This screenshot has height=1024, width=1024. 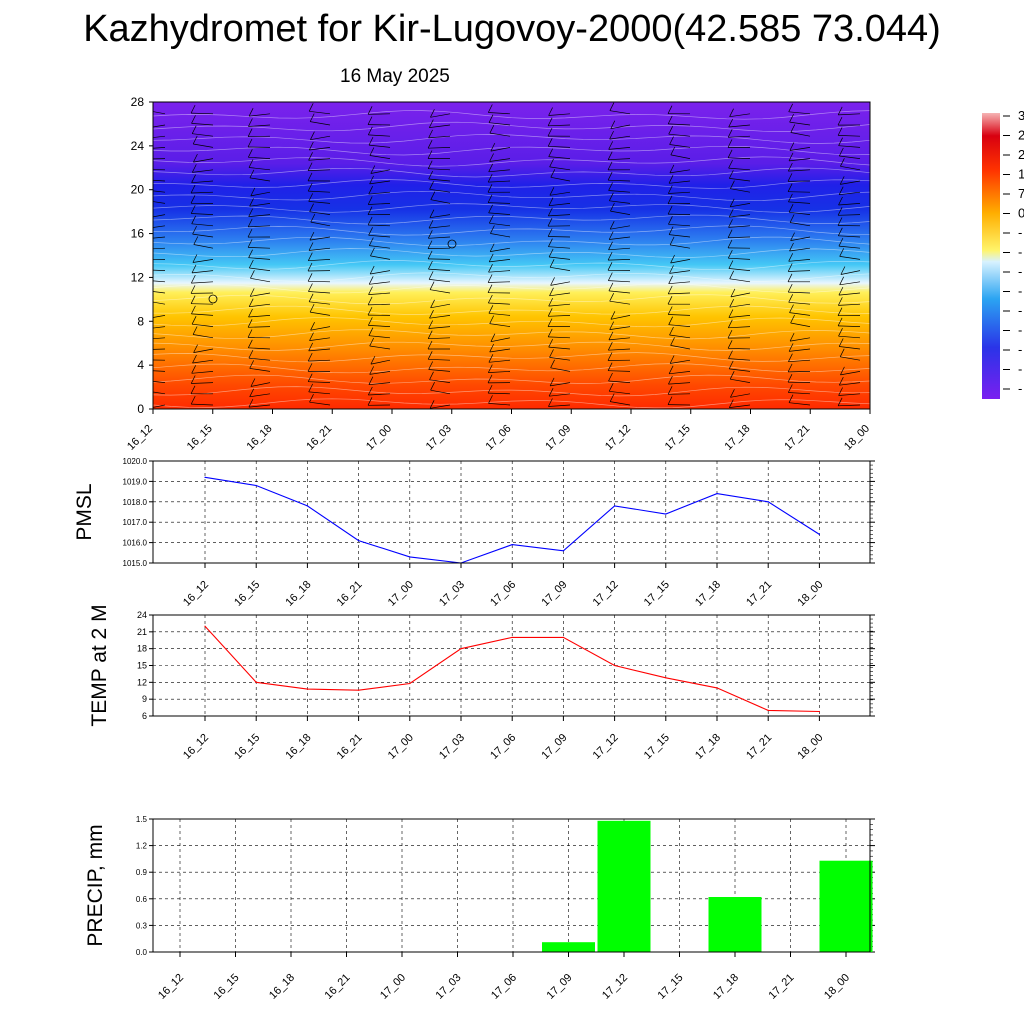 I want to click on x-tick-label: 16_21, so click(x=350, y=747).